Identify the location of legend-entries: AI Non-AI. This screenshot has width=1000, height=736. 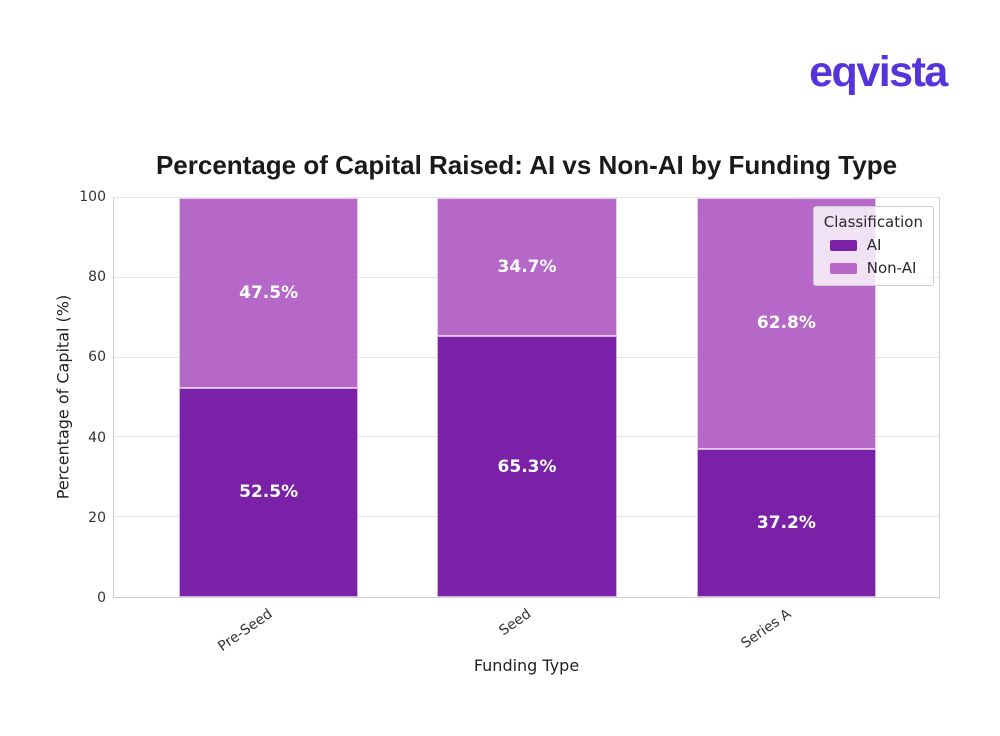
(873, 256).